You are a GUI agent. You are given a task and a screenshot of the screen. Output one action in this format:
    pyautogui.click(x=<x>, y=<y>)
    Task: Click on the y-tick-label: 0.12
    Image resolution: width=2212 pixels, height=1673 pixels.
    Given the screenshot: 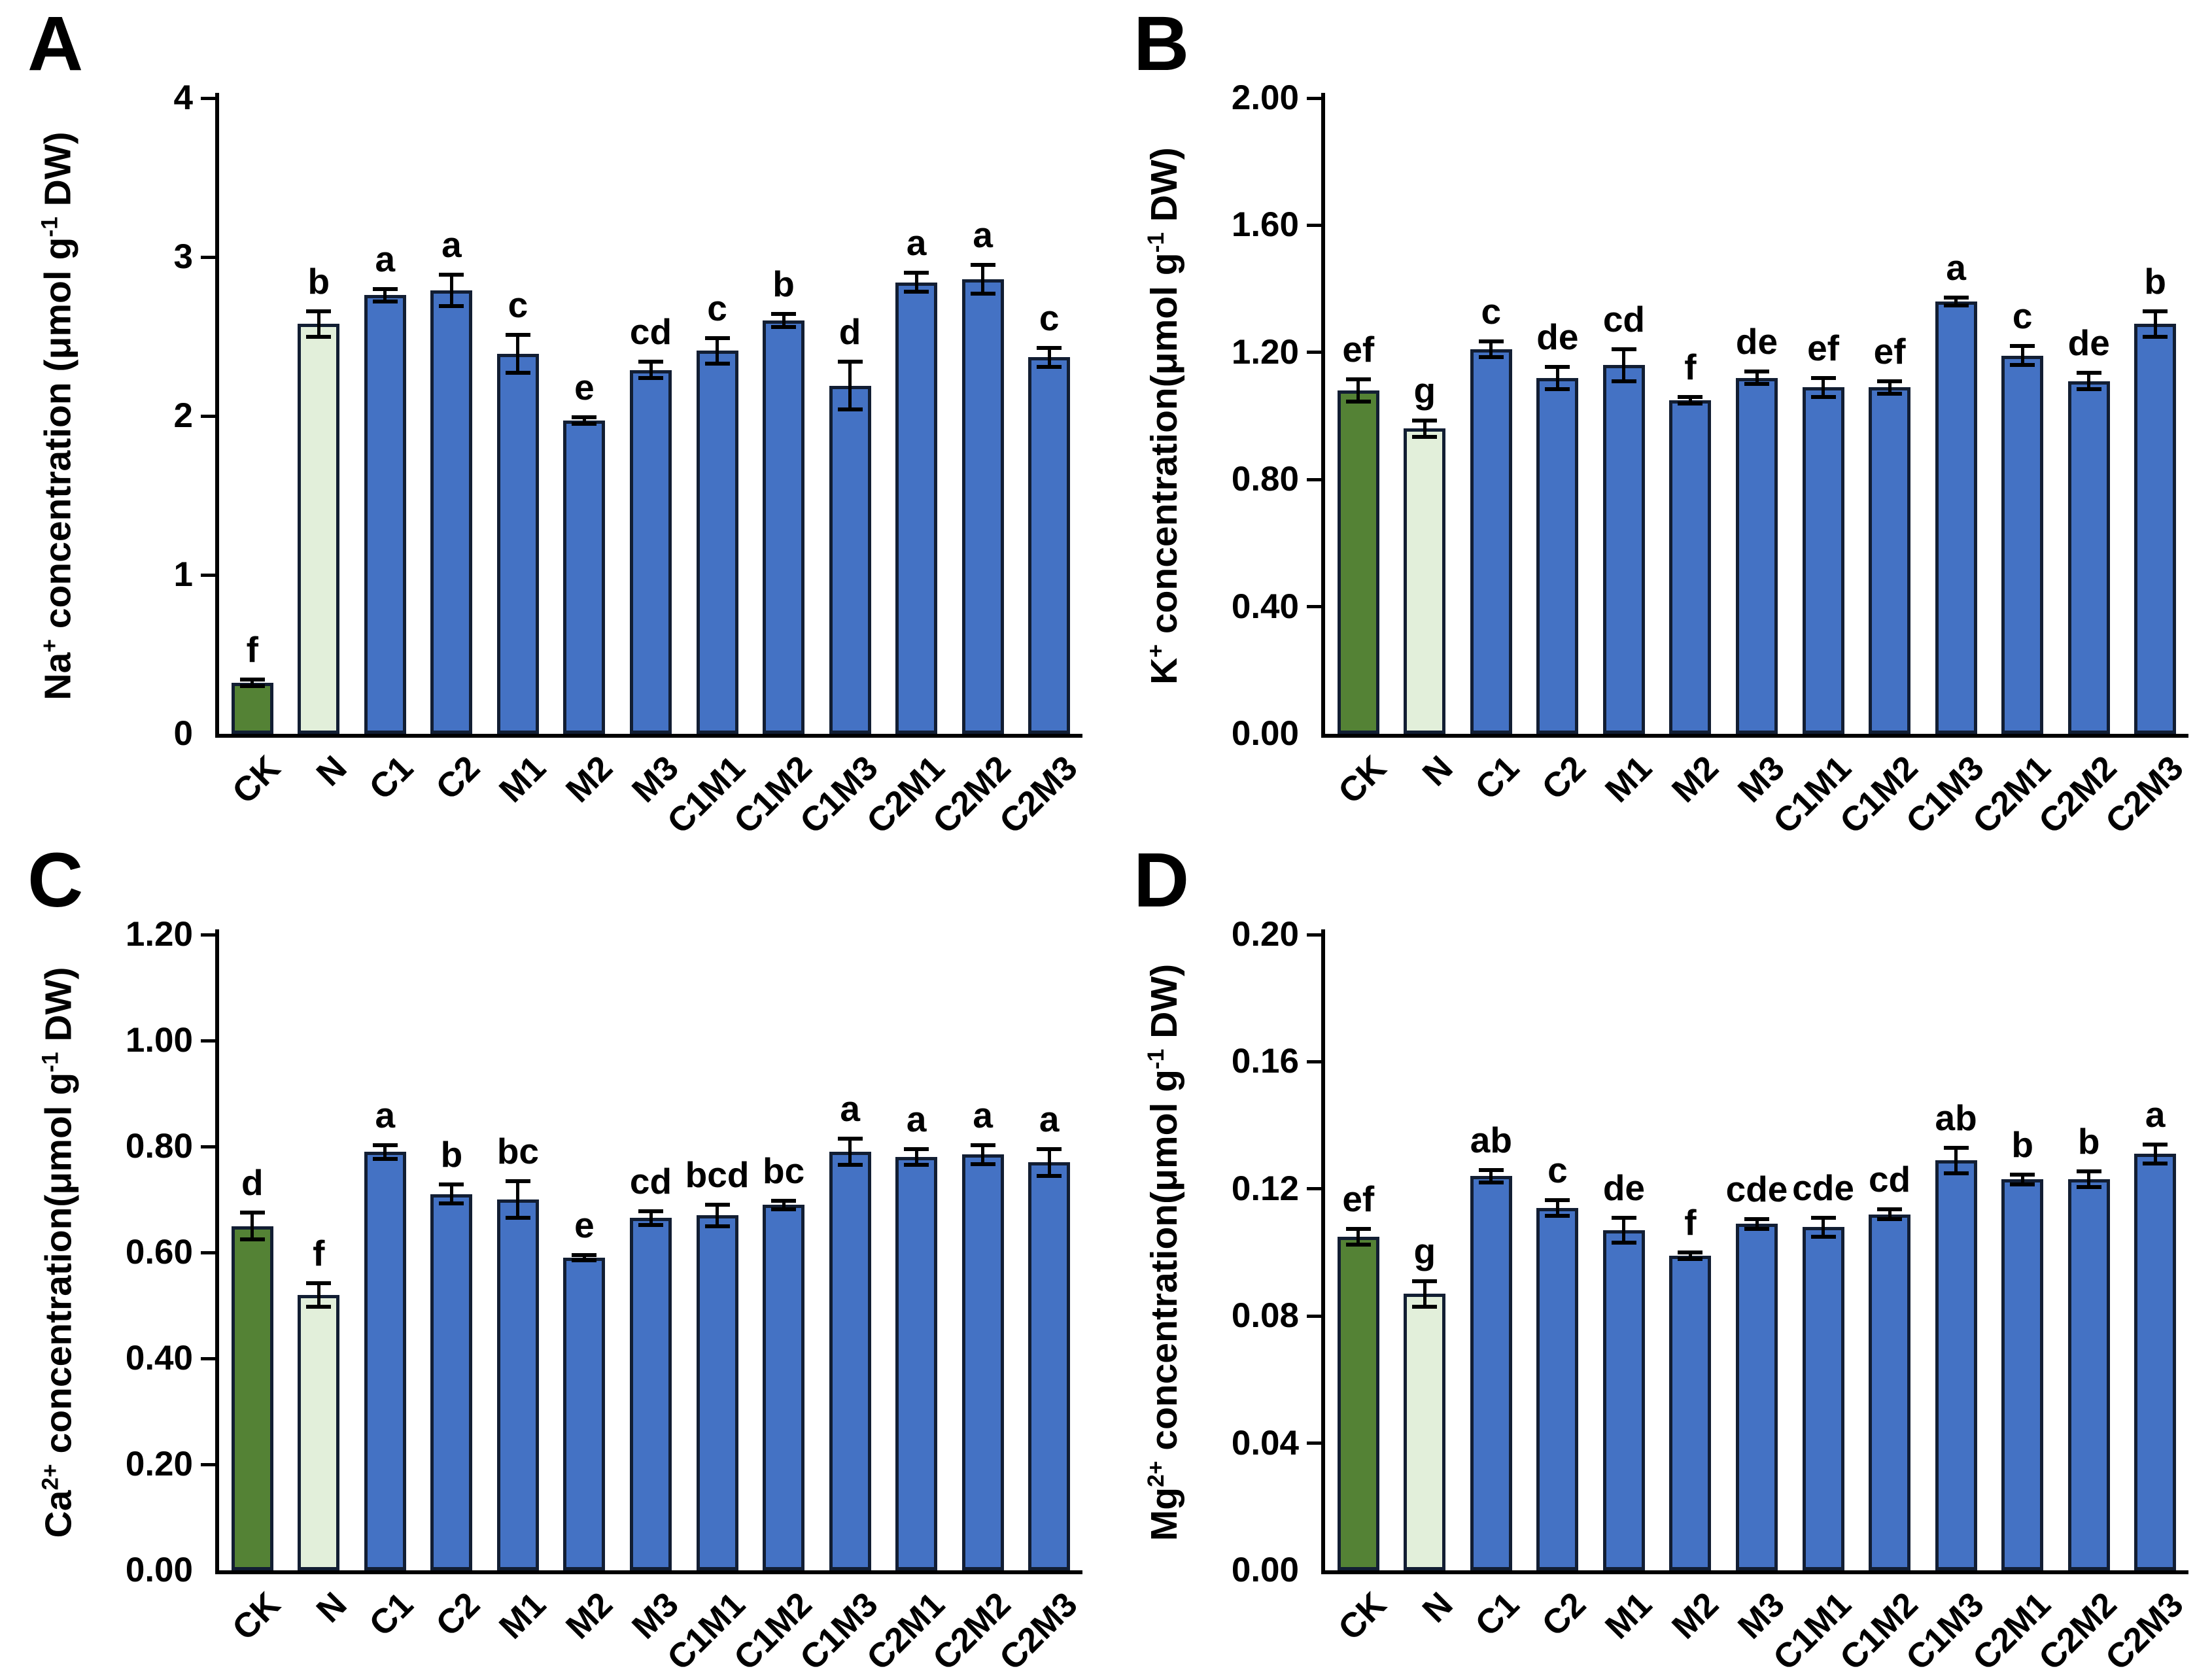 What is the action you would take?
    pyautogui.click(x=1265, y=1189)
    